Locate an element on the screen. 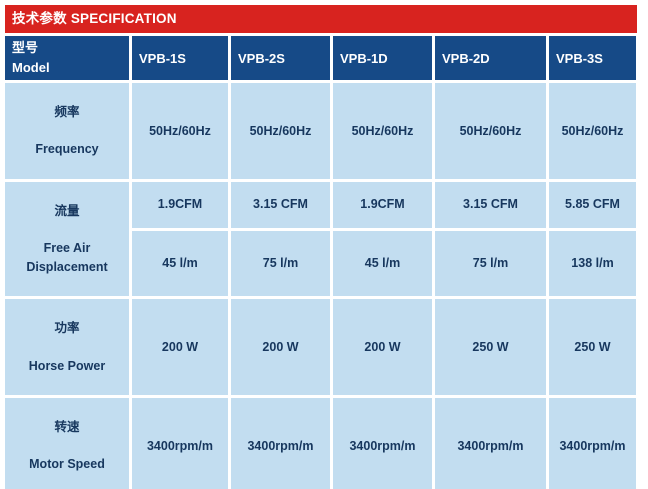  horse-power-vpb-3s: 250 W is located at coordinates (592, 347).